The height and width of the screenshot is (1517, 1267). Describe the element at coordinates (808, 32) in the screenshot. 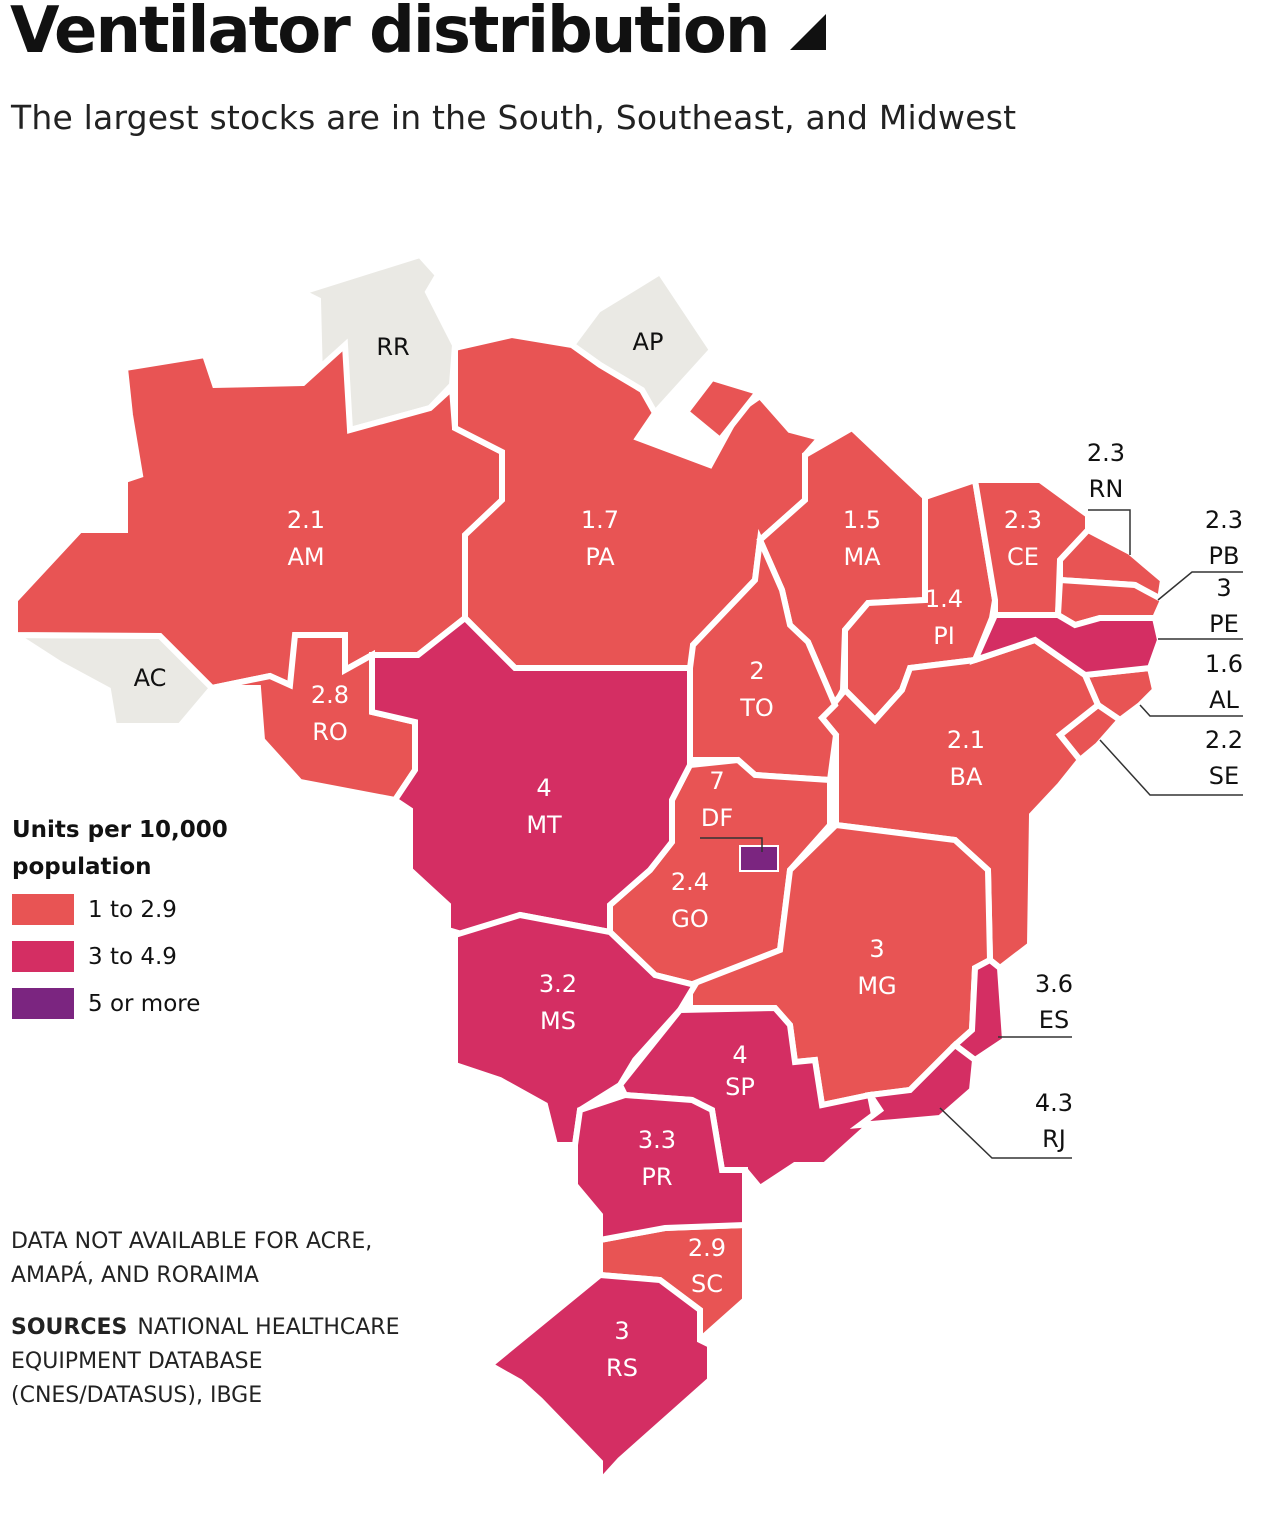

I see `triangle-icon` at that location.